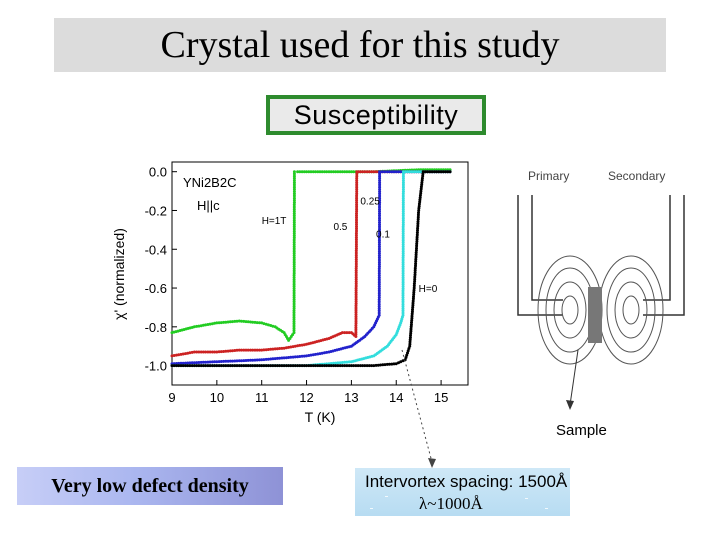 The height and width of the screenshot is (540, 720). What do you see at coordinates (360, 45) in the screenshot?
I see `title-bar: Crystal used for this study` at bounding box center [360, 45].